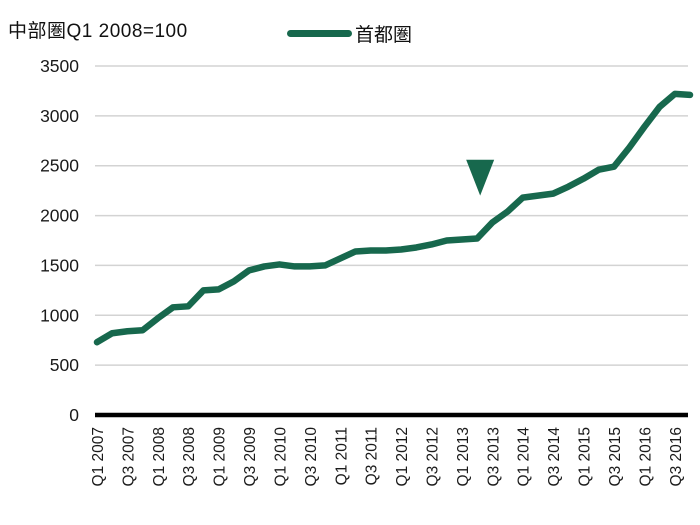 This screenshot has height=525, width=700. I want to click on triangle-down-marker, so click(480, 177).